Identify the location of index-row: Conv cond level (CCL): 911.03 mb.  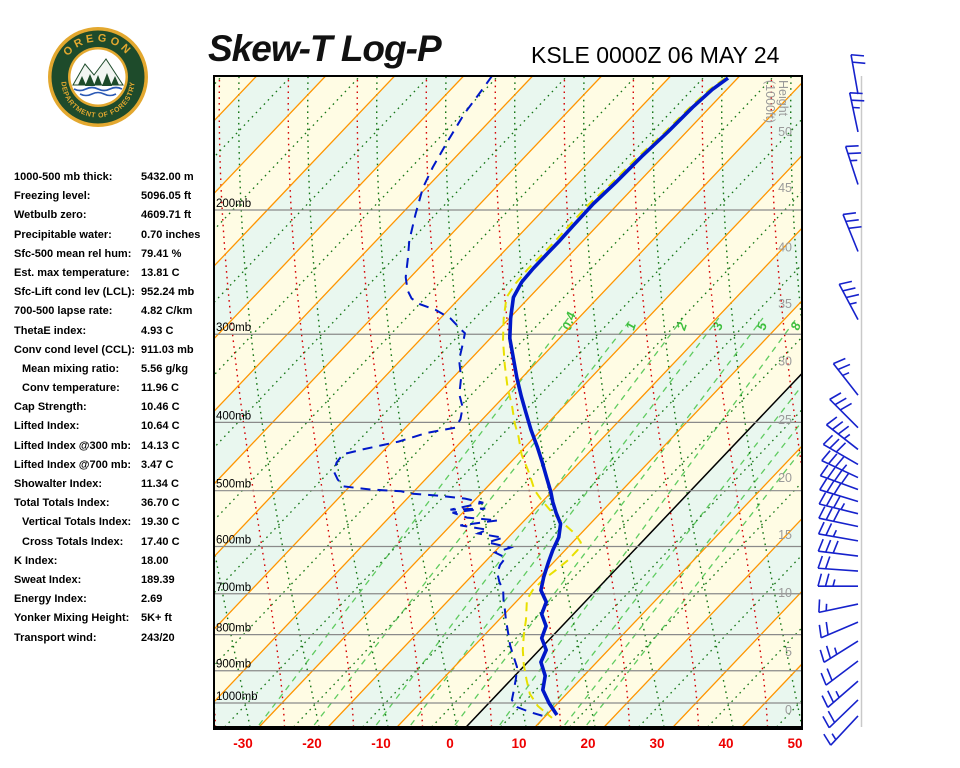
(106, 350).